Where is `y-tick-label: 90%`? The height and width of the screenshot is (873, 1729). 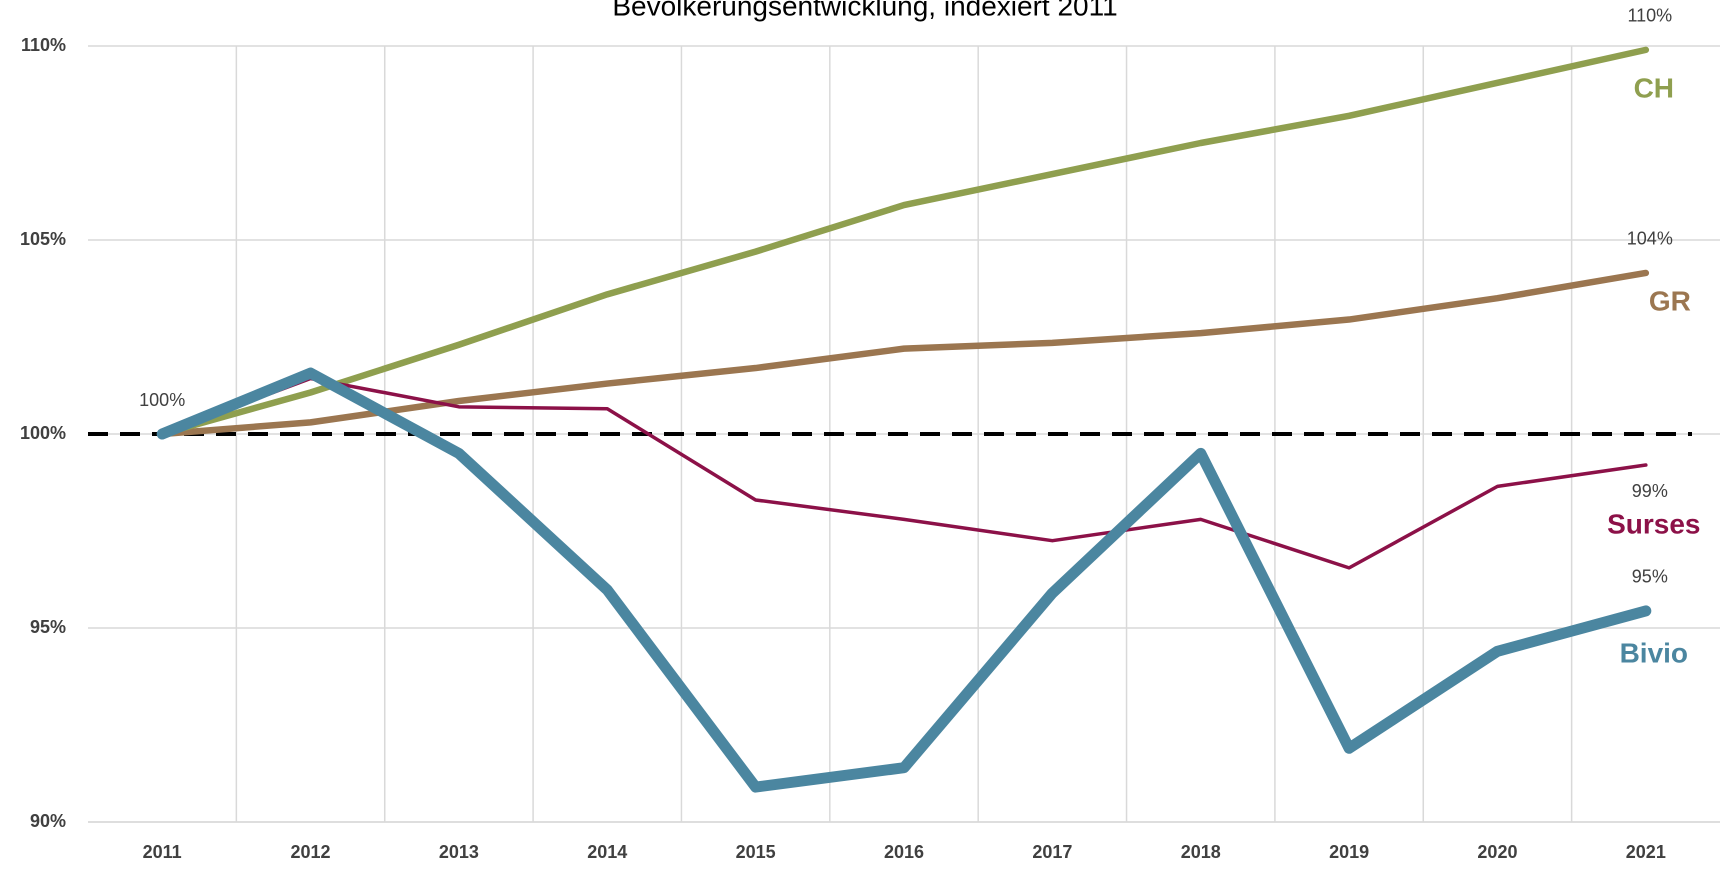
y-tick-label: 90% is located at coordinates (48, 821).